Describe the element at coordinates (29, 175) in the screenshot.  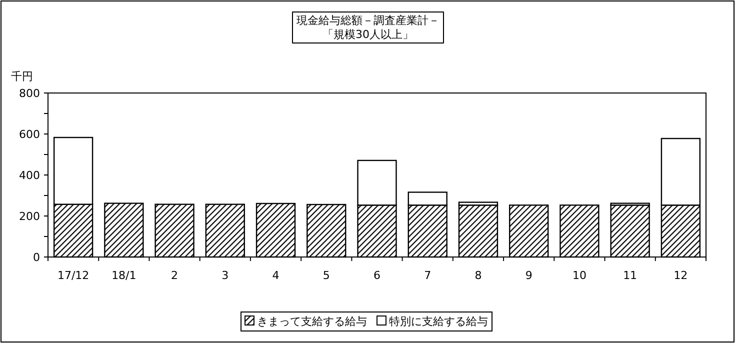
I see `y-tick-label: 400` at that location.